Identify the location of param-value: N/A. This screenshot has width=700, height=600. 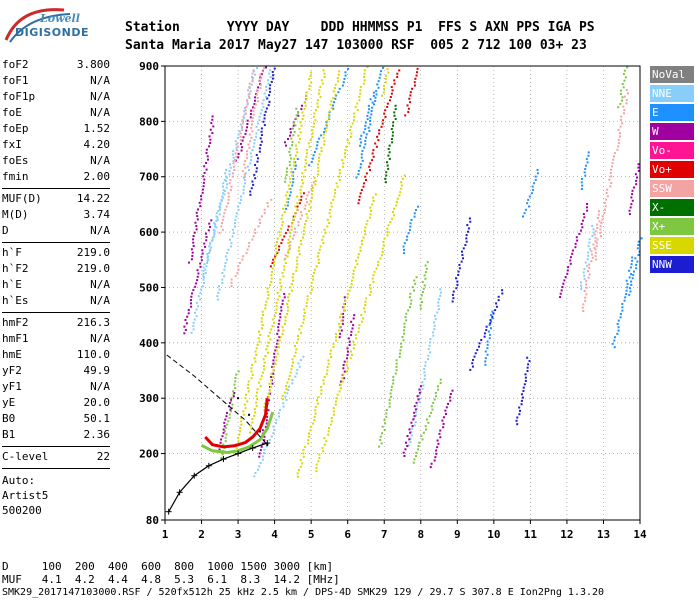
(100, 96).